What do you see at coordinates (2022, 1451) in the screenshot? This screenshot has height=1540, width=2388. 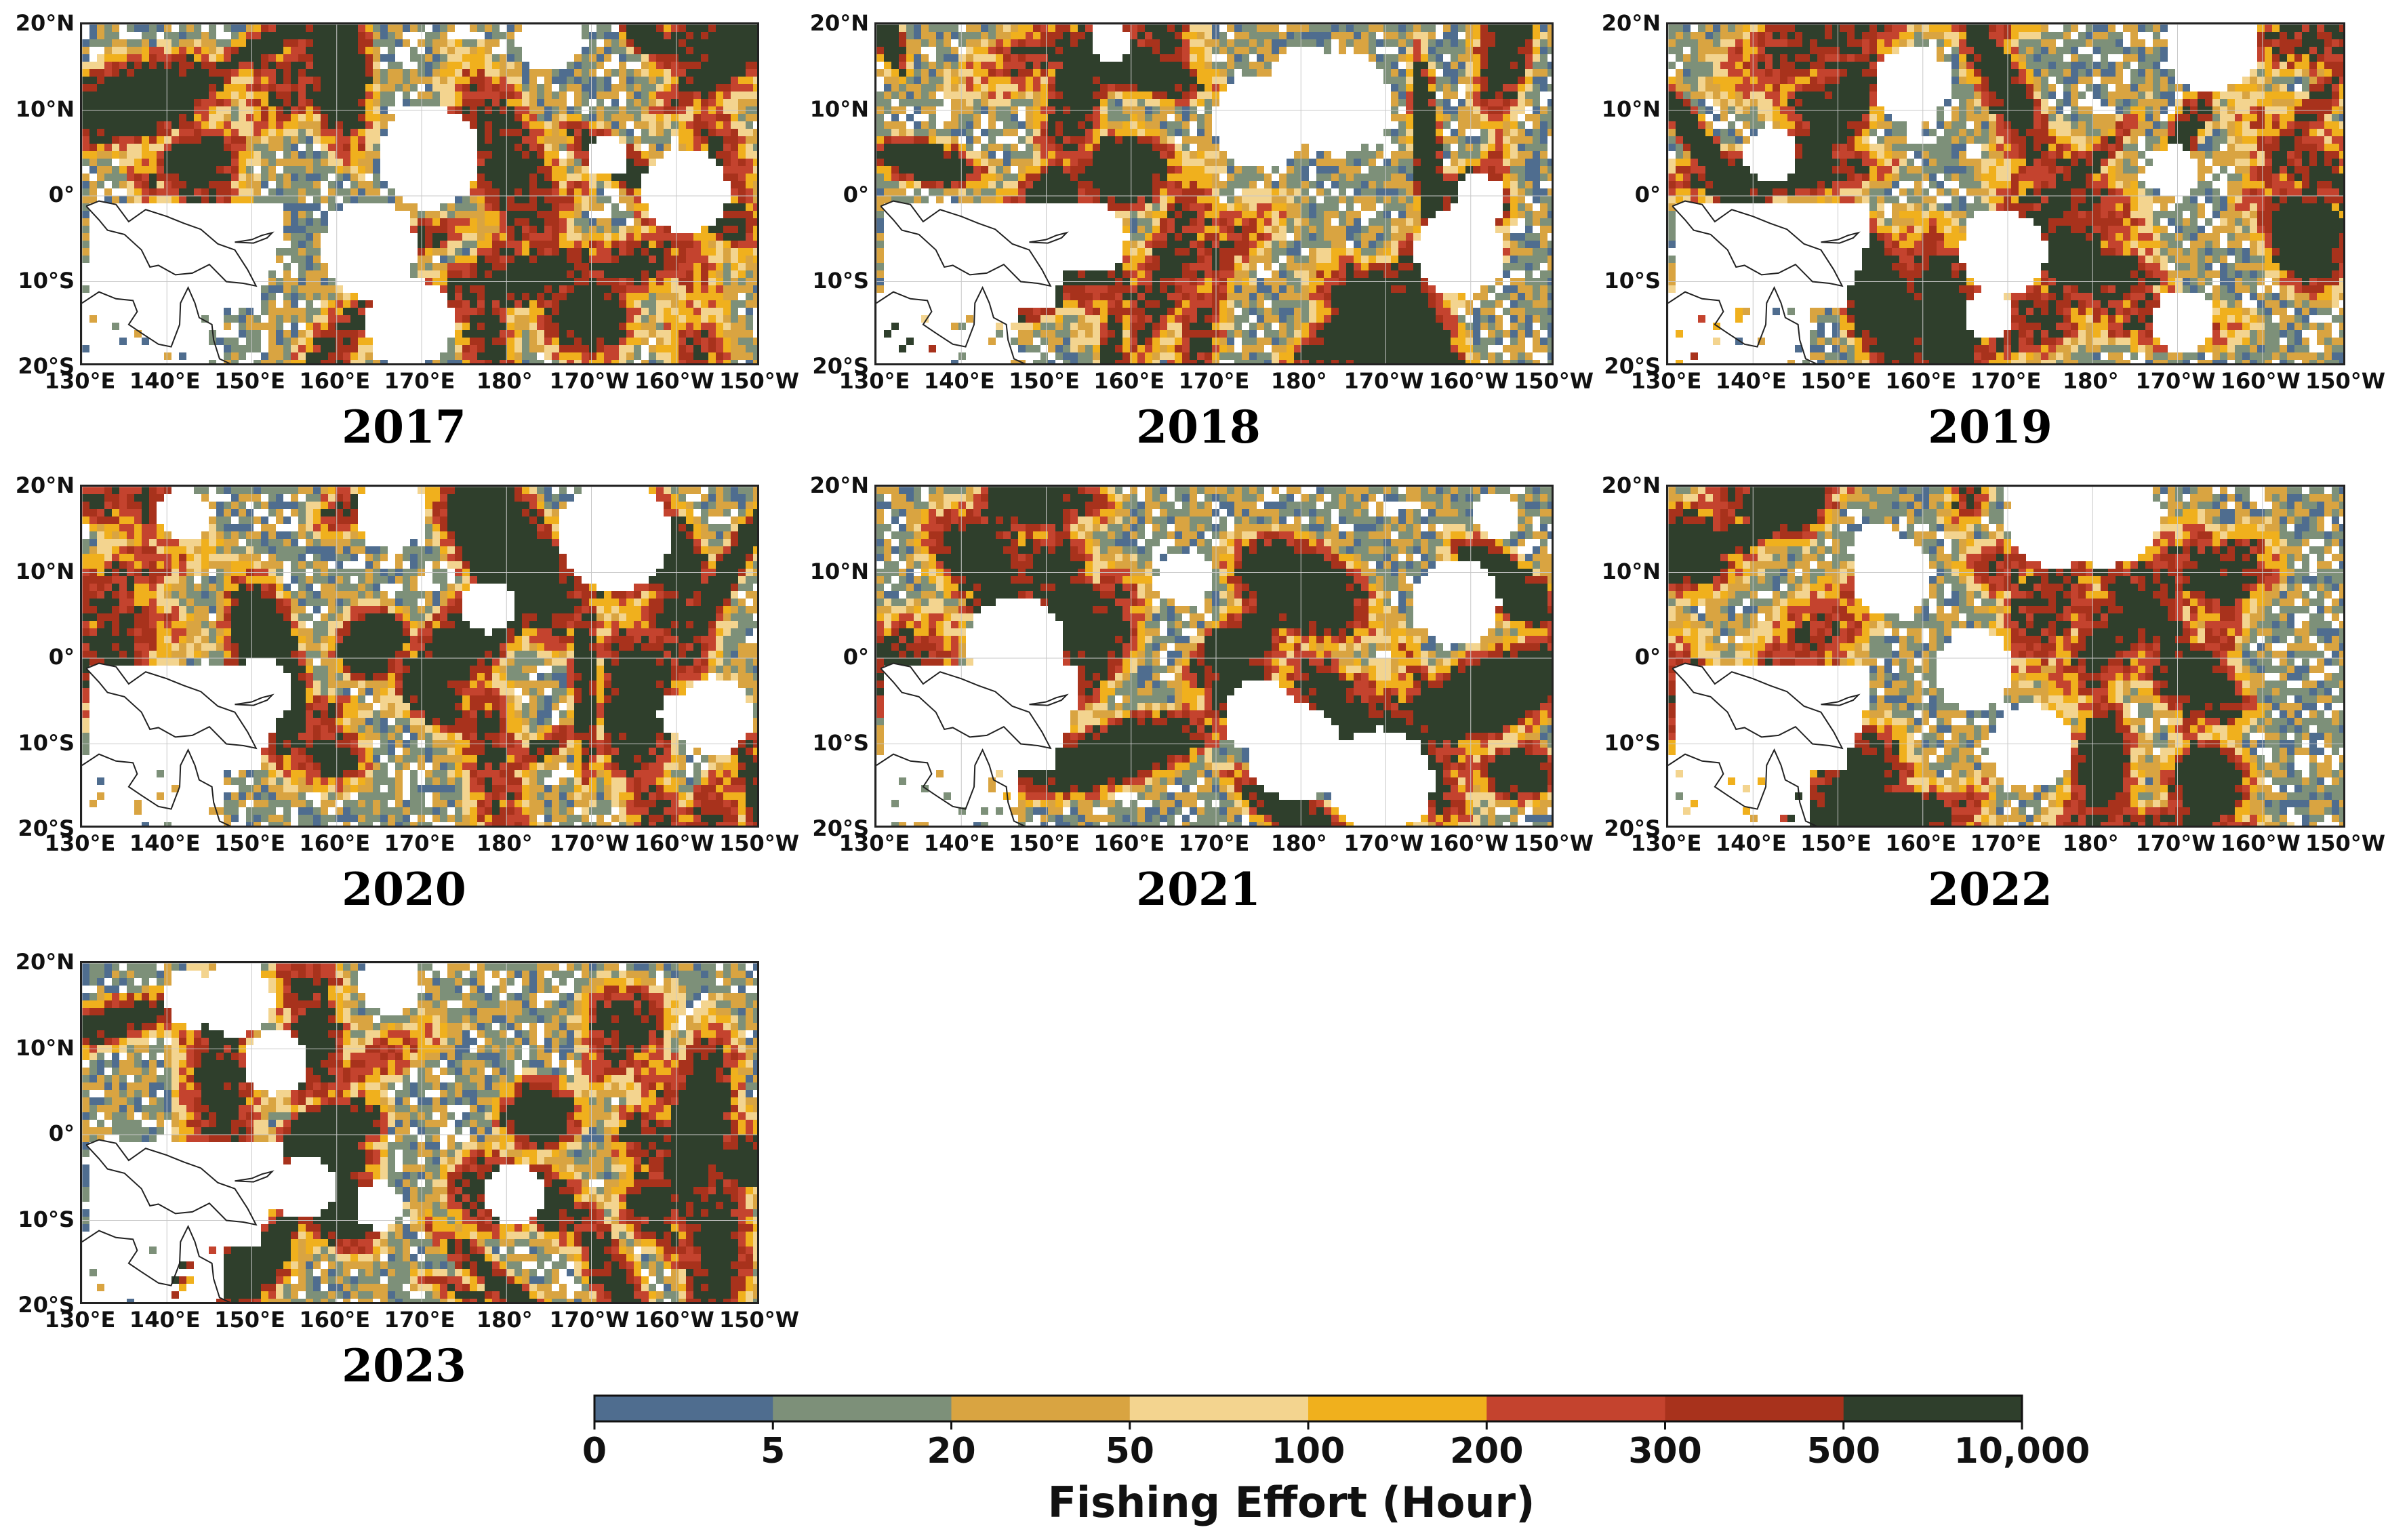 I see `colorbar-tick-label: 10,000` at bounding box center [2022, 1451].